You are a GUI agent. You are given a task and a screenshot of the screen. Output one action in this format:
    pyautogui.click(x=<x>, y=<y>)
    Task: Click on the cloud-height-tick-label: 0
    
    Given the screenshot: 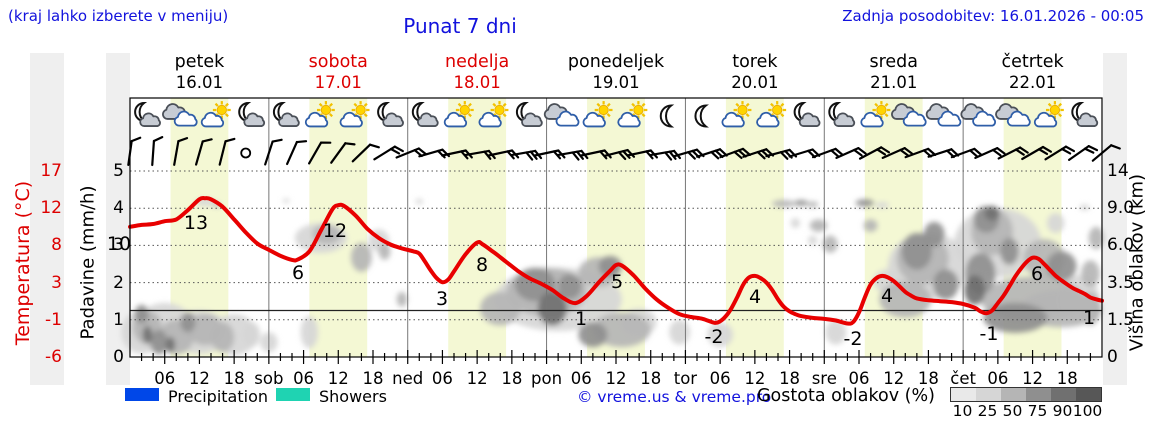 What is the action you would take?
    pyautogui.click(x=1112, y=357)
    